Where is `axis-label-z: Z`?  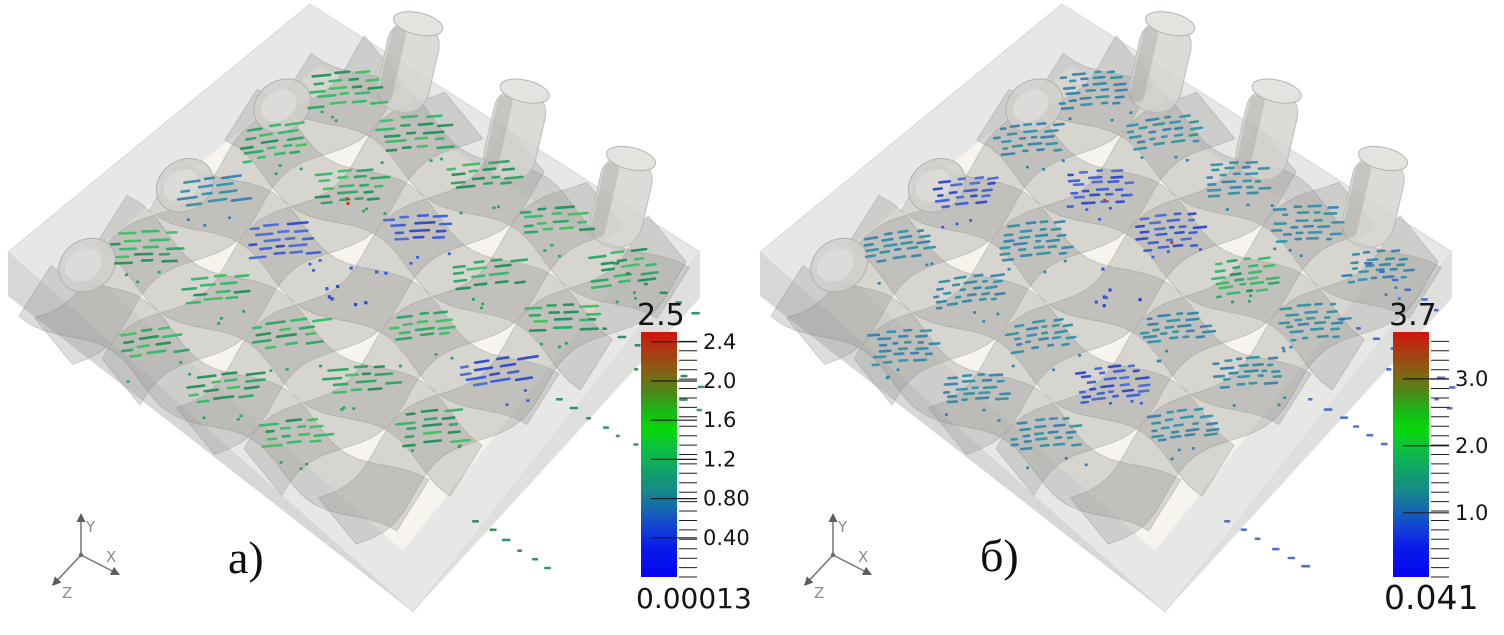 axis-label-z: Z is located at coordinates (819, 593).